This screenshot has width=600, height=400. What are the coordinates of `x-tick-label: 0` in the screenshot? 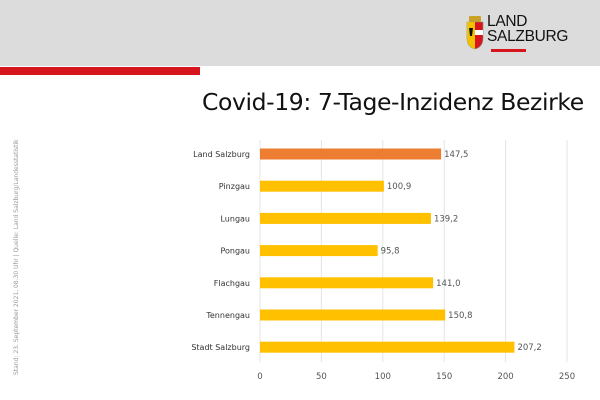 It's located at (259, 377).